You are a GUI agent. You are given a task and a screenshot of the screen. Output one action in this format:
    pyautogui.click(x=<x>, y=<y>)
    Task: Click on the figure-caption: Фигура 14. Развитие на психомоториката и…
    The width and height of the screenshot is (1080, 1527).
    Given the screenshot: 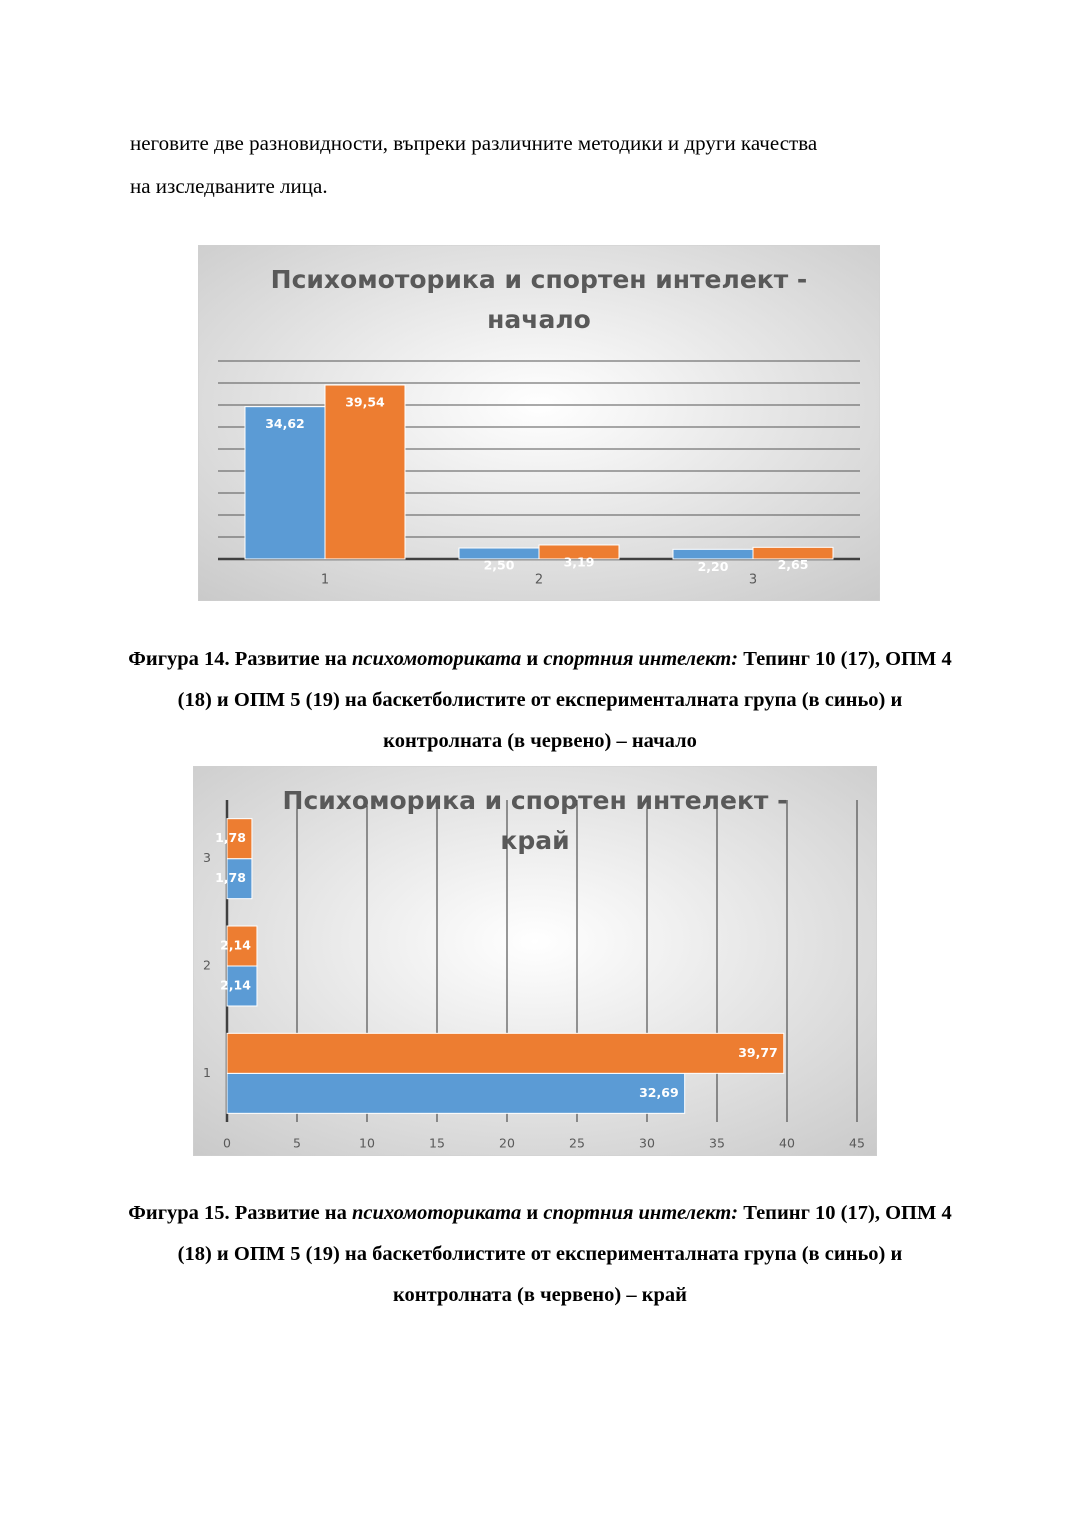 What is the action you would take?
    pyautogui.click(x=540, y=700)
    